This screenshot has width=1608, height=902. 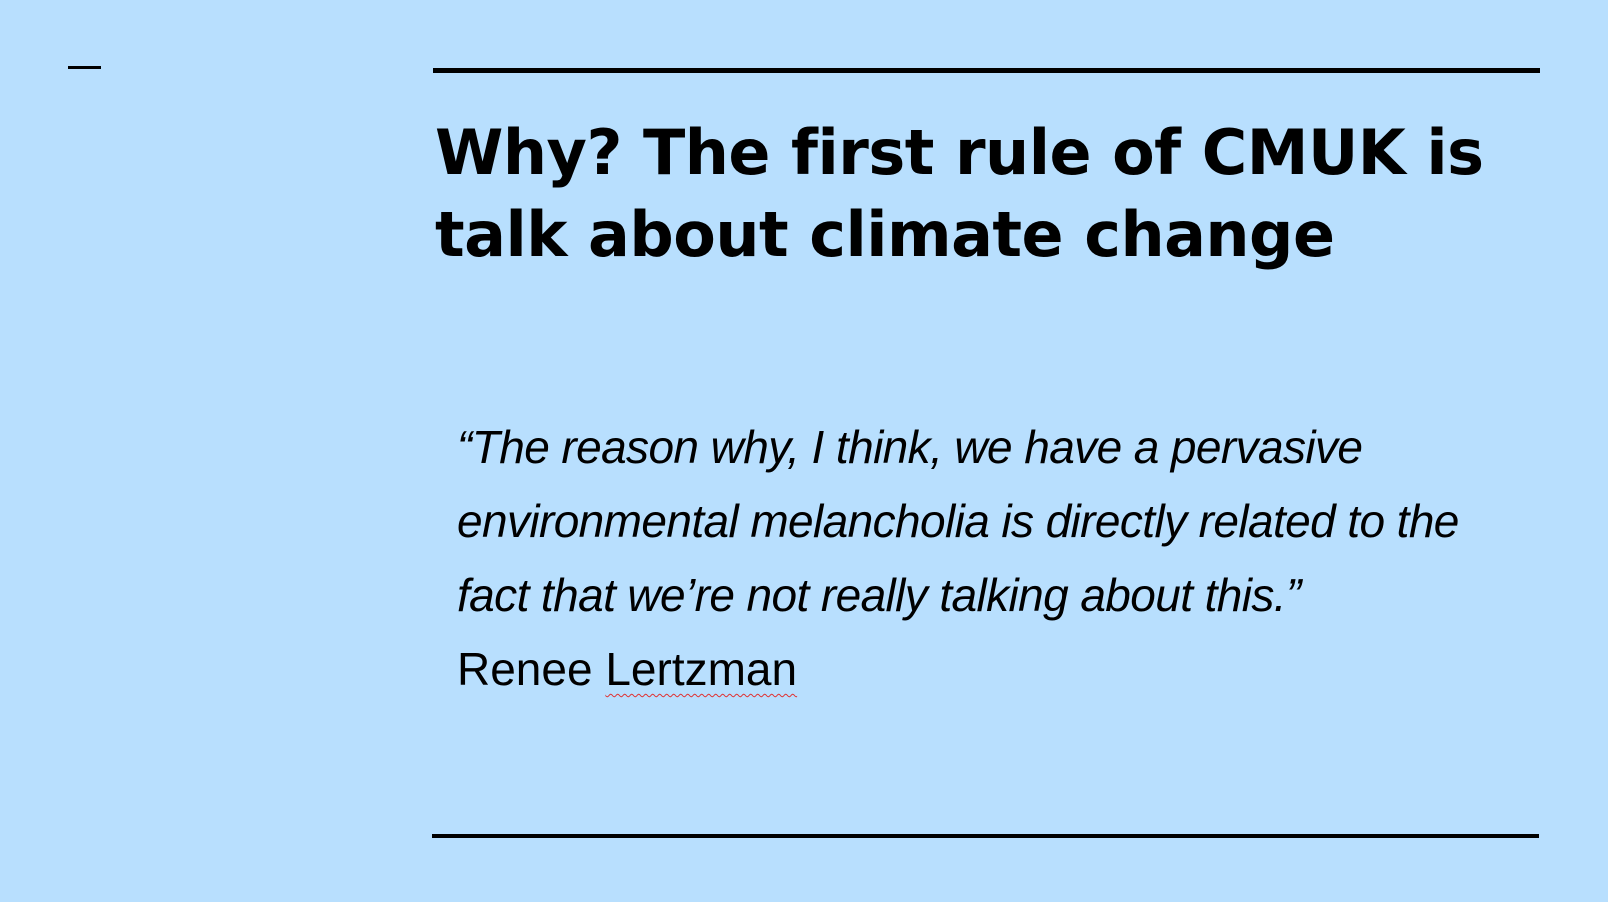 I want to click on top-rule, so click(x=986, y=70).